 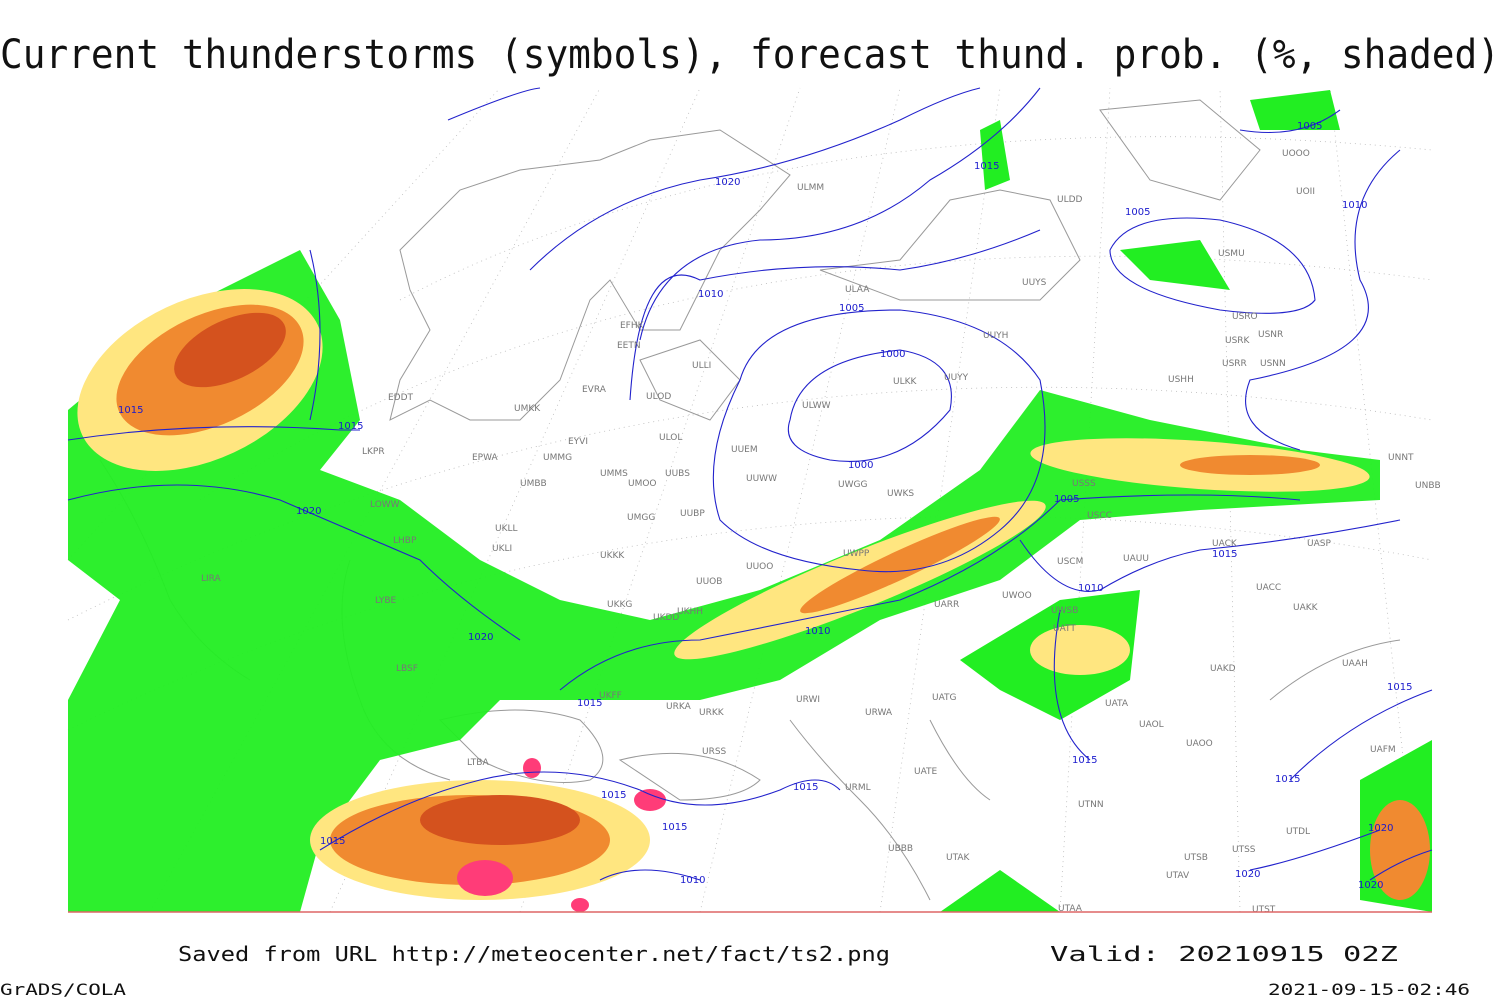 I want to click on station-label: URKA, so click(x=679, y=707).